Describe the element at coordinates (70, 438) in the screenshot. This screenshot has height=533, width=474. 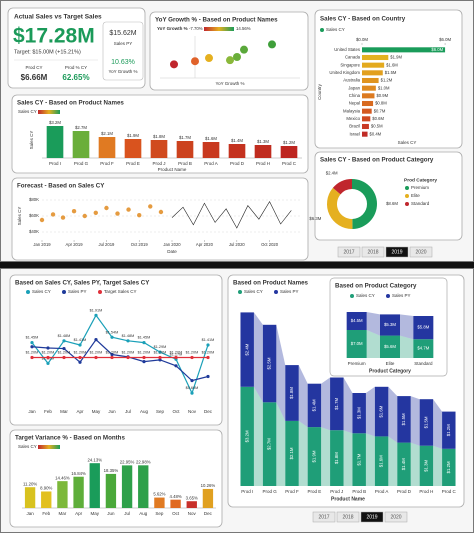
I see `chart-title: Target Variance % - Based on Months` at that location.